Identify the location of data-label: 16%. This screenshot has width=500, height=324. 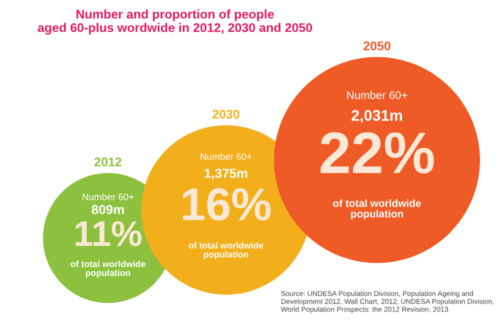
(227, 204).